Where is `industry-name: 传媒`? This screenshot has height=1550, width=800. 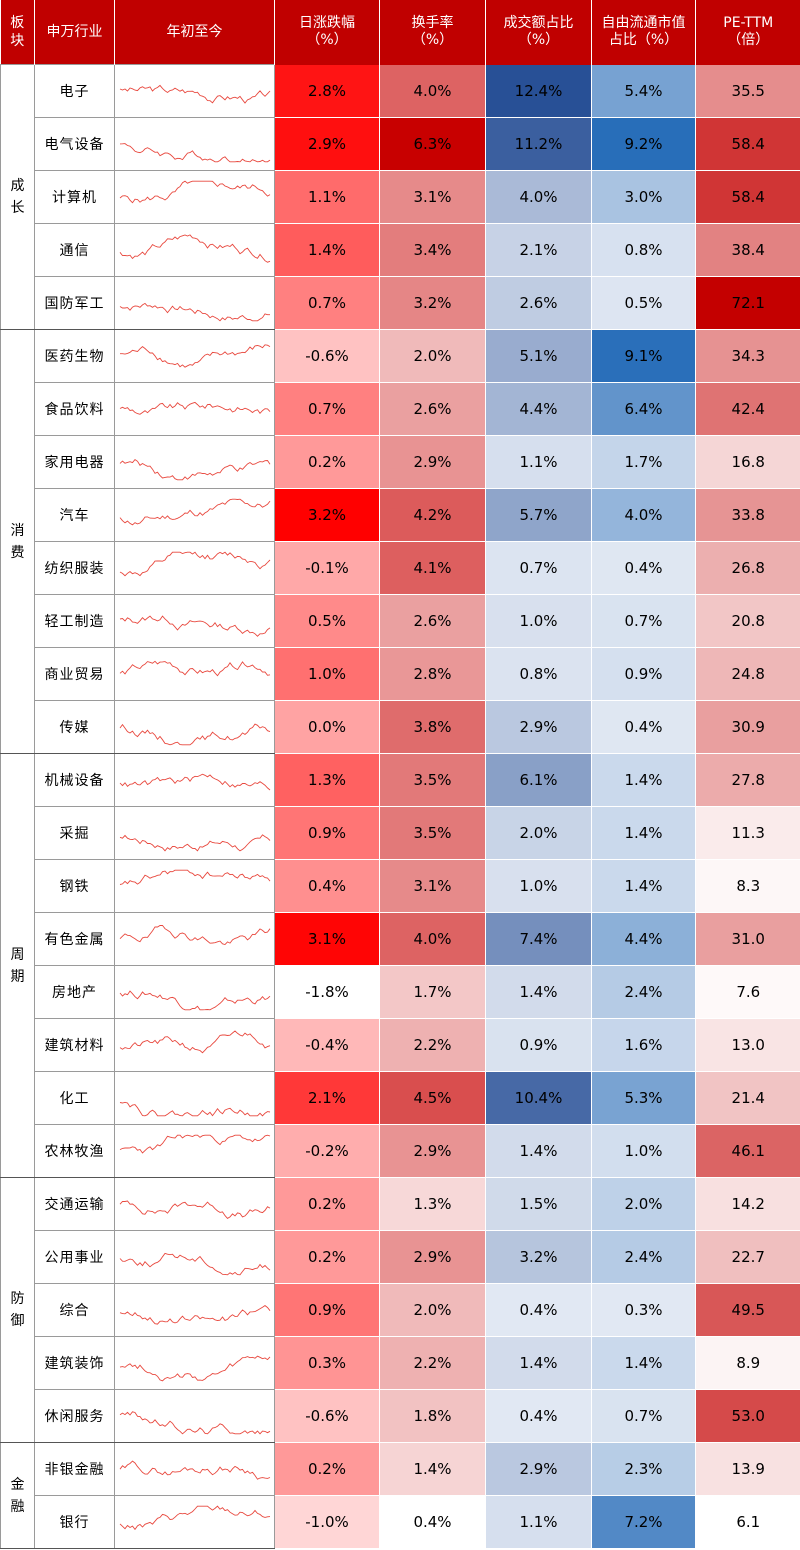 industry-name: 传媒 is located at coordinates (74, 727).